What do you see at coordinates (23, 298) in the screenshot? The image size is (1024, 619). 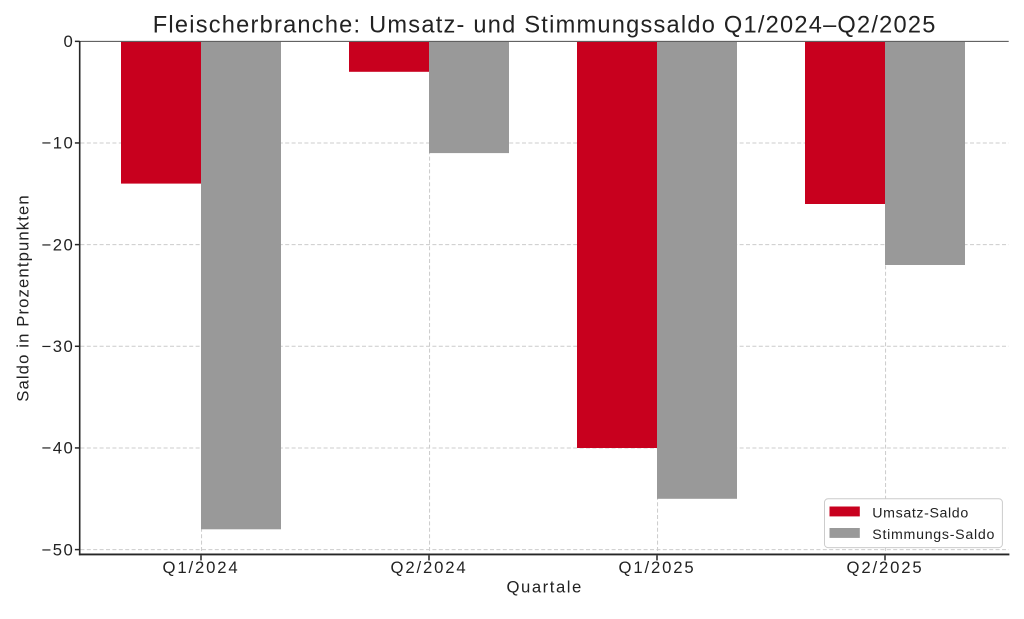 I see `svg-text: Saldo in Prozentpunkten` at bounding box center [23, 298].